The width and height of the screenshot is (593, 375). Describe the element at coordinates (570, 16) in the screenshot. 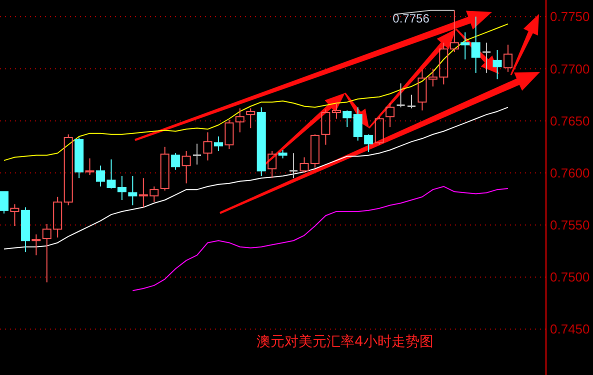

I see `y-tick-label: 0.7750` at that location.